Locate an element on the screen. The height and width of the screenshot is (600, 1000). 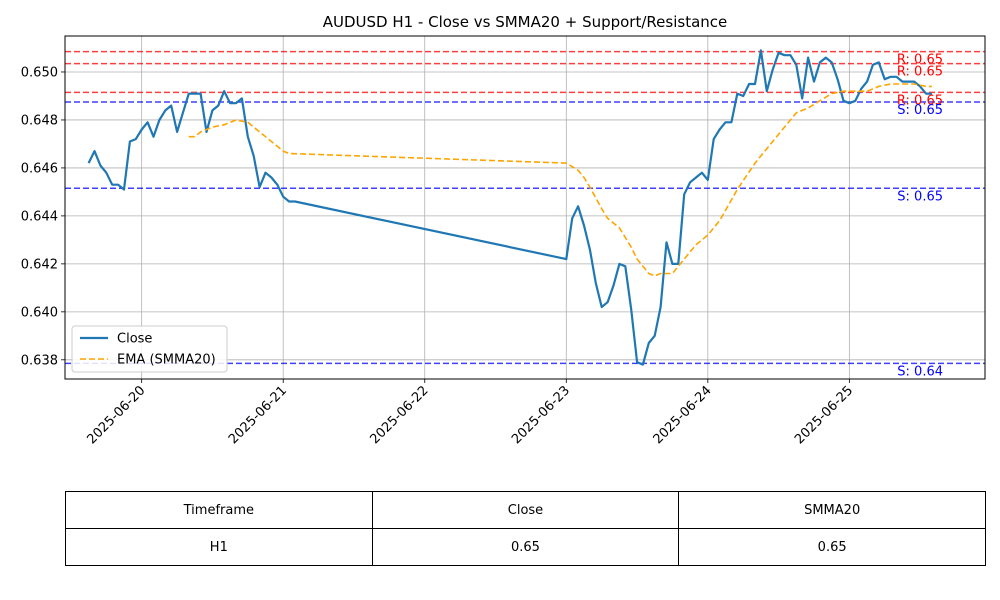
legend: Close EMA (SMMA20) is located at coordinates (149, 349).